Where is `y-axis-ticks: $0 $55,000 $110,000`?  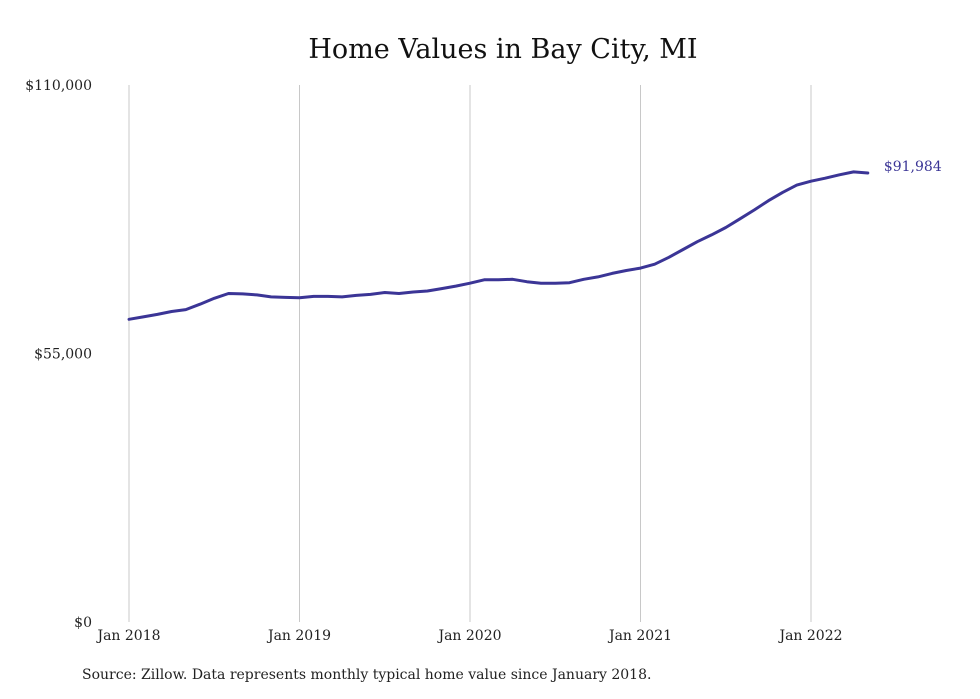
y-axis-ticks: $0 $55,000 $110,000 is located at coordinates (58, 354).